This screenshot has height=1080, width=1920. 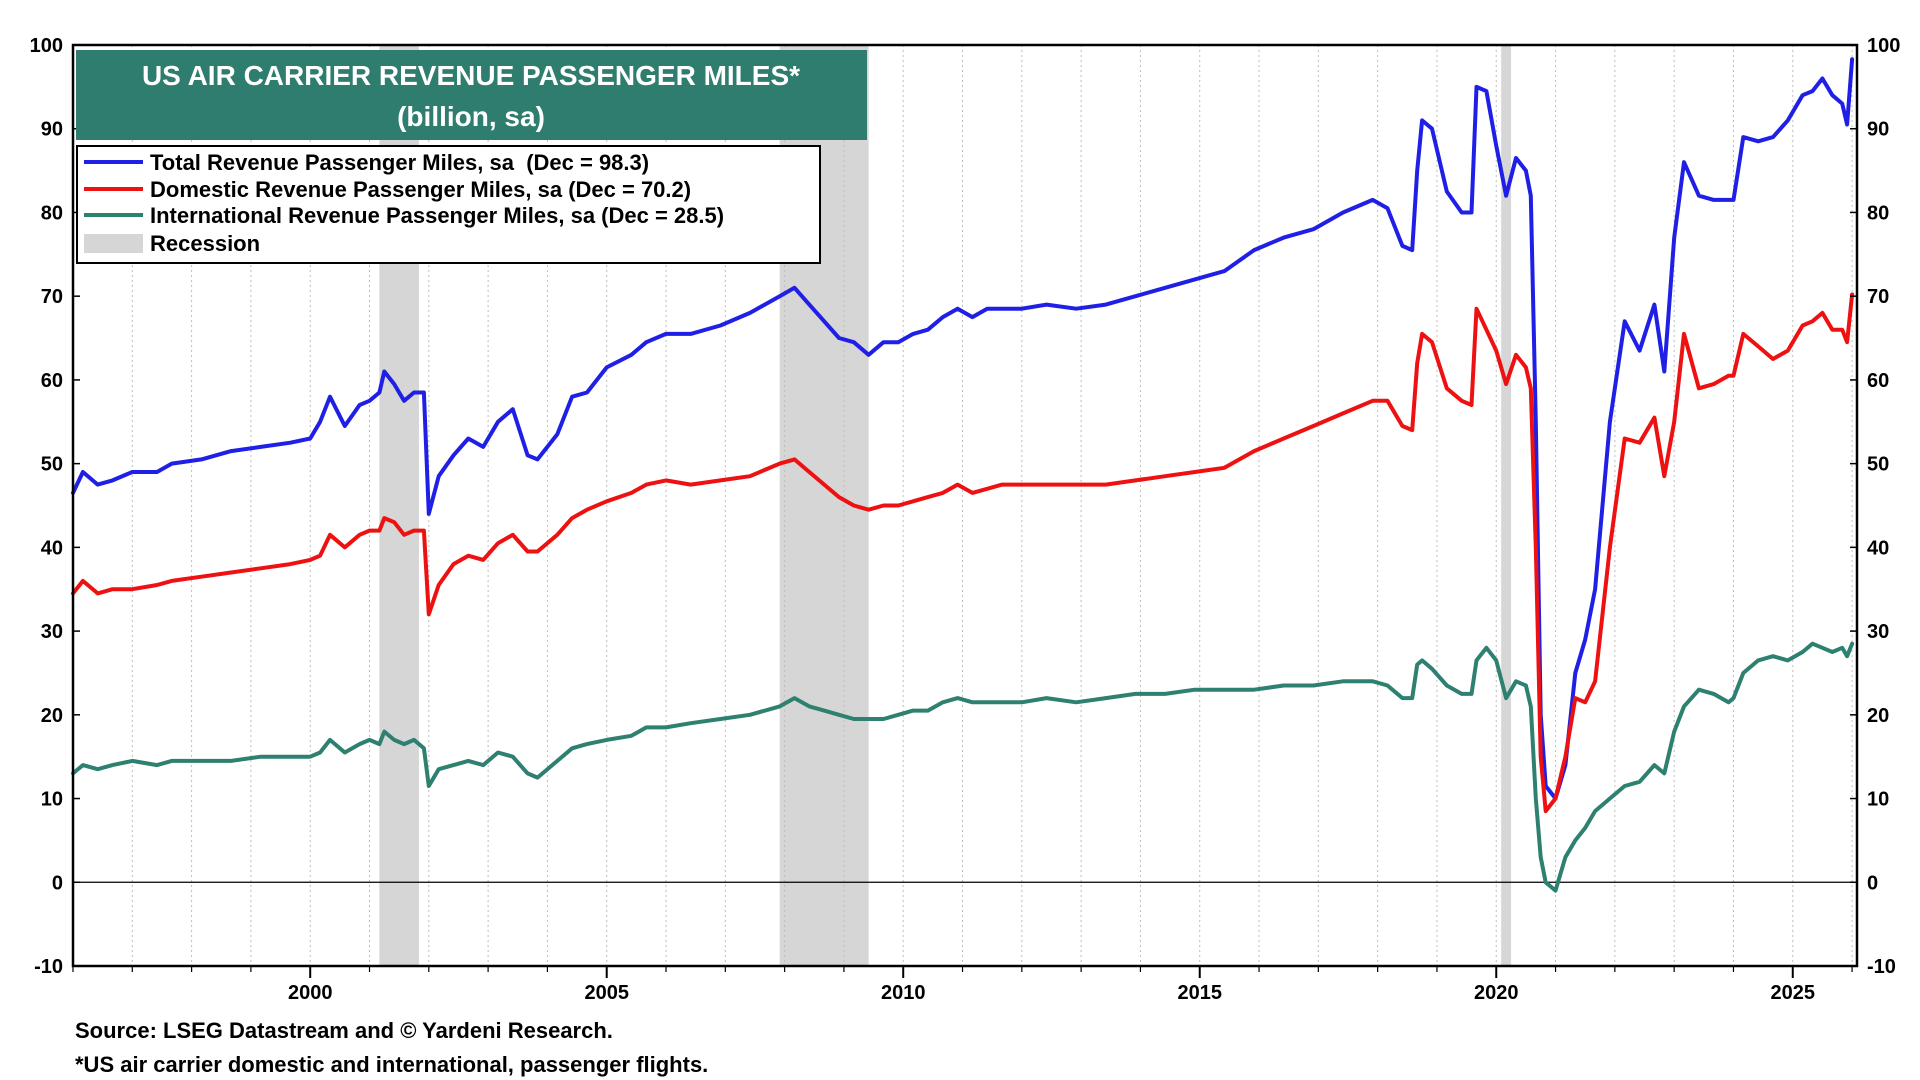 What do you see at coordinates (52, 716) in the screenshot?
I see `y-tick-label-left: 20` at bounding box center [52, 716].